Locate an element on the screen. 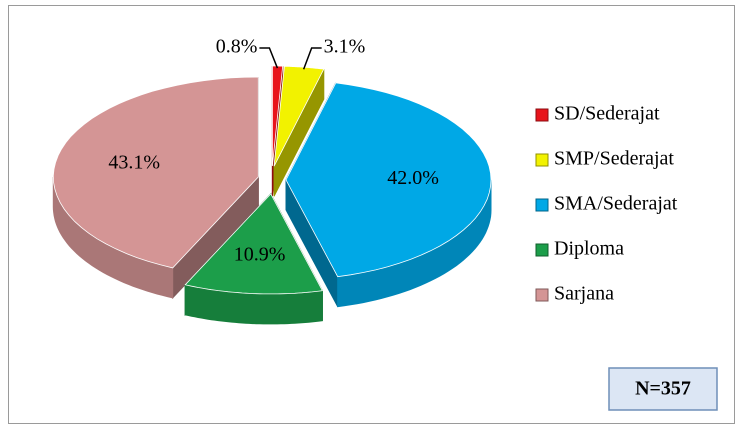 The image size is (736, 425). legend-label: SMA/Sederajat is located at coordinates (616, 204).